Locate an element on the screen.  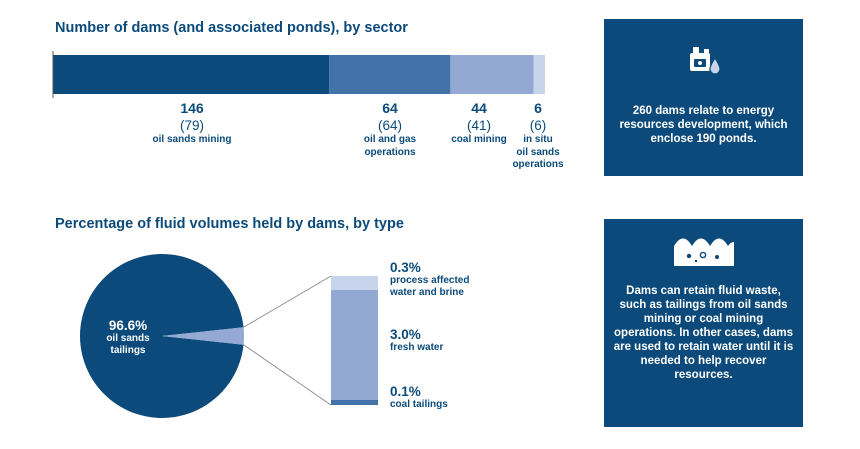
breakdown-value-1: 3.0% is located at coordinates (405, 334).